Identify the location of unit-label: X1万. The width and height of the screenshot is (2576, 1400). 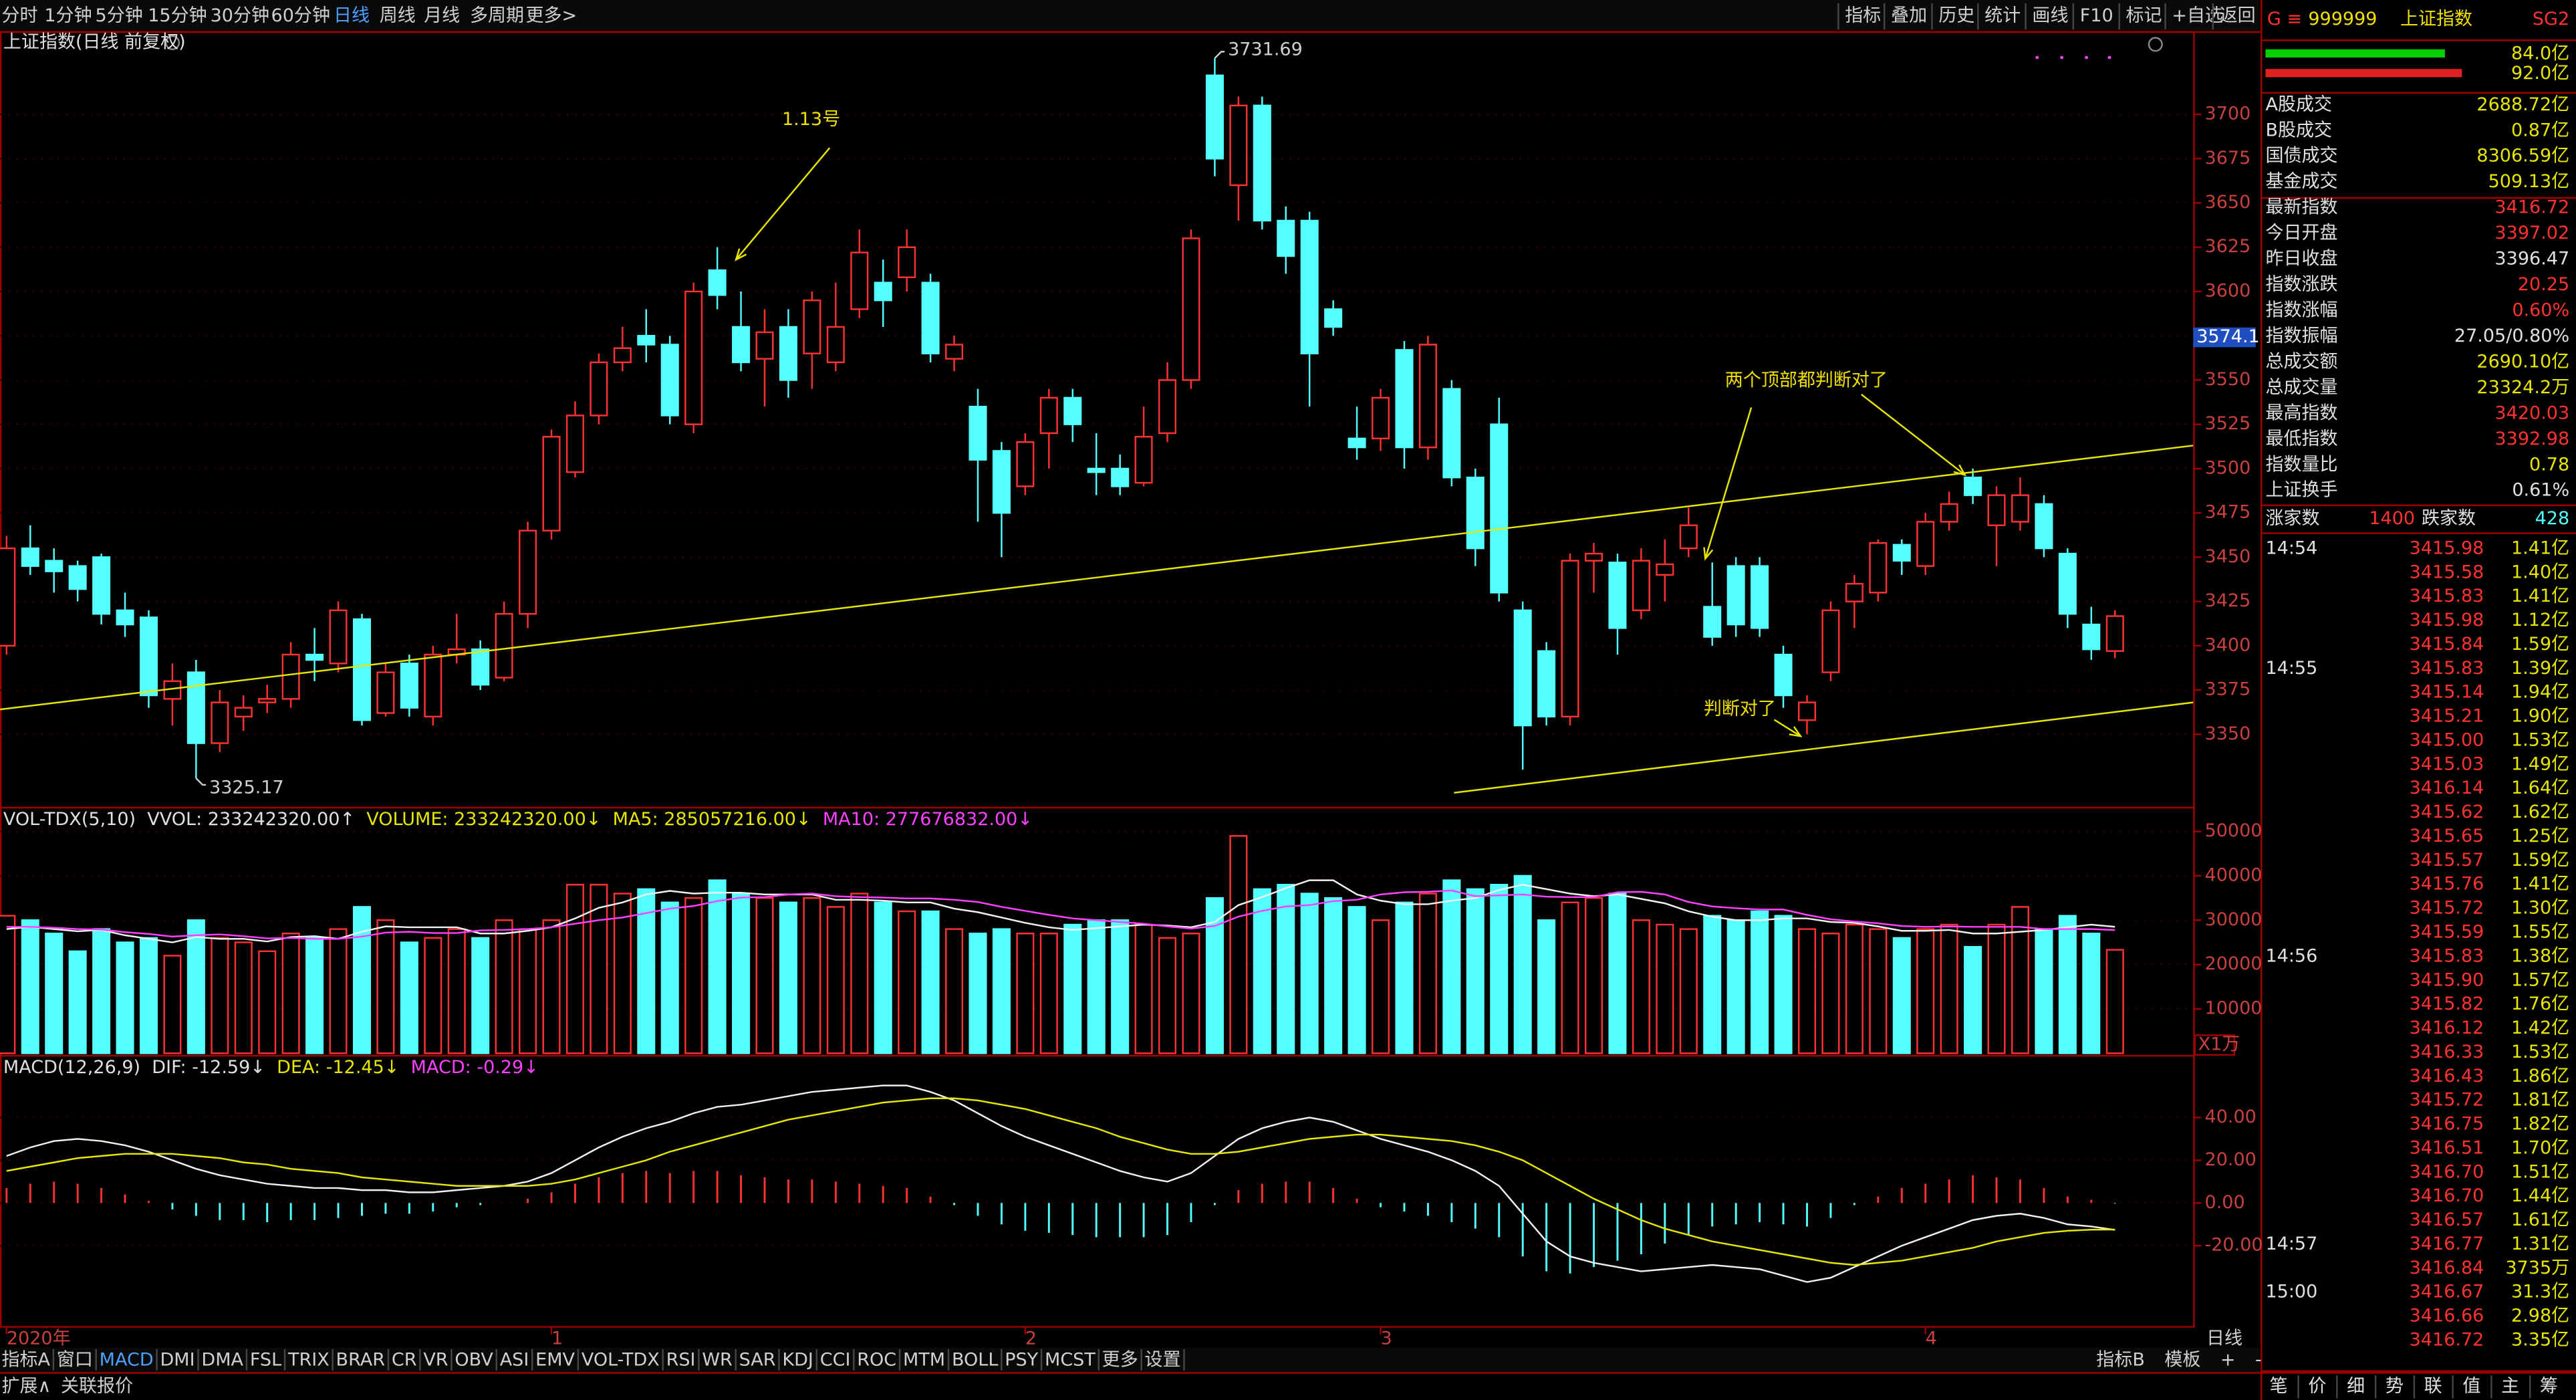
(2219, 1045).